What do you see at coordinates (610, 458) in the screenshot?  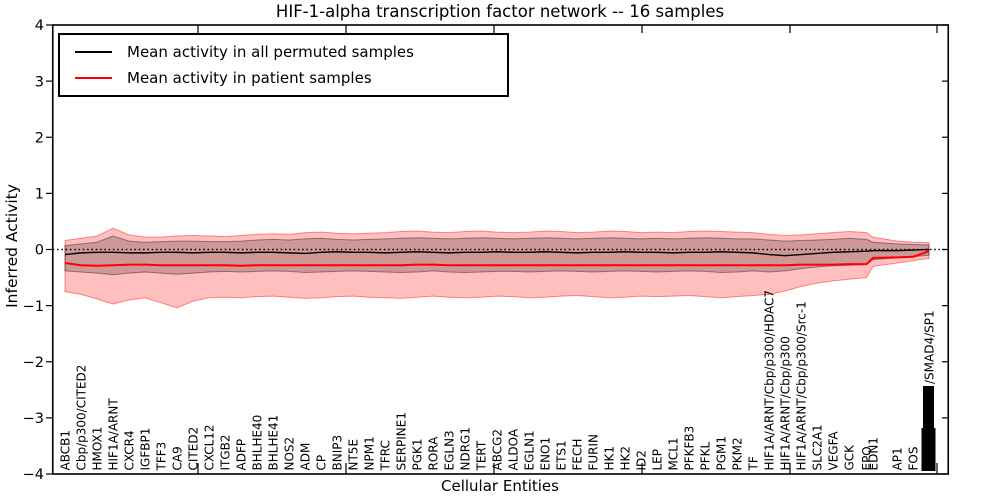 I see `x-tick-label: HK1` at bounding box center [610, 458].